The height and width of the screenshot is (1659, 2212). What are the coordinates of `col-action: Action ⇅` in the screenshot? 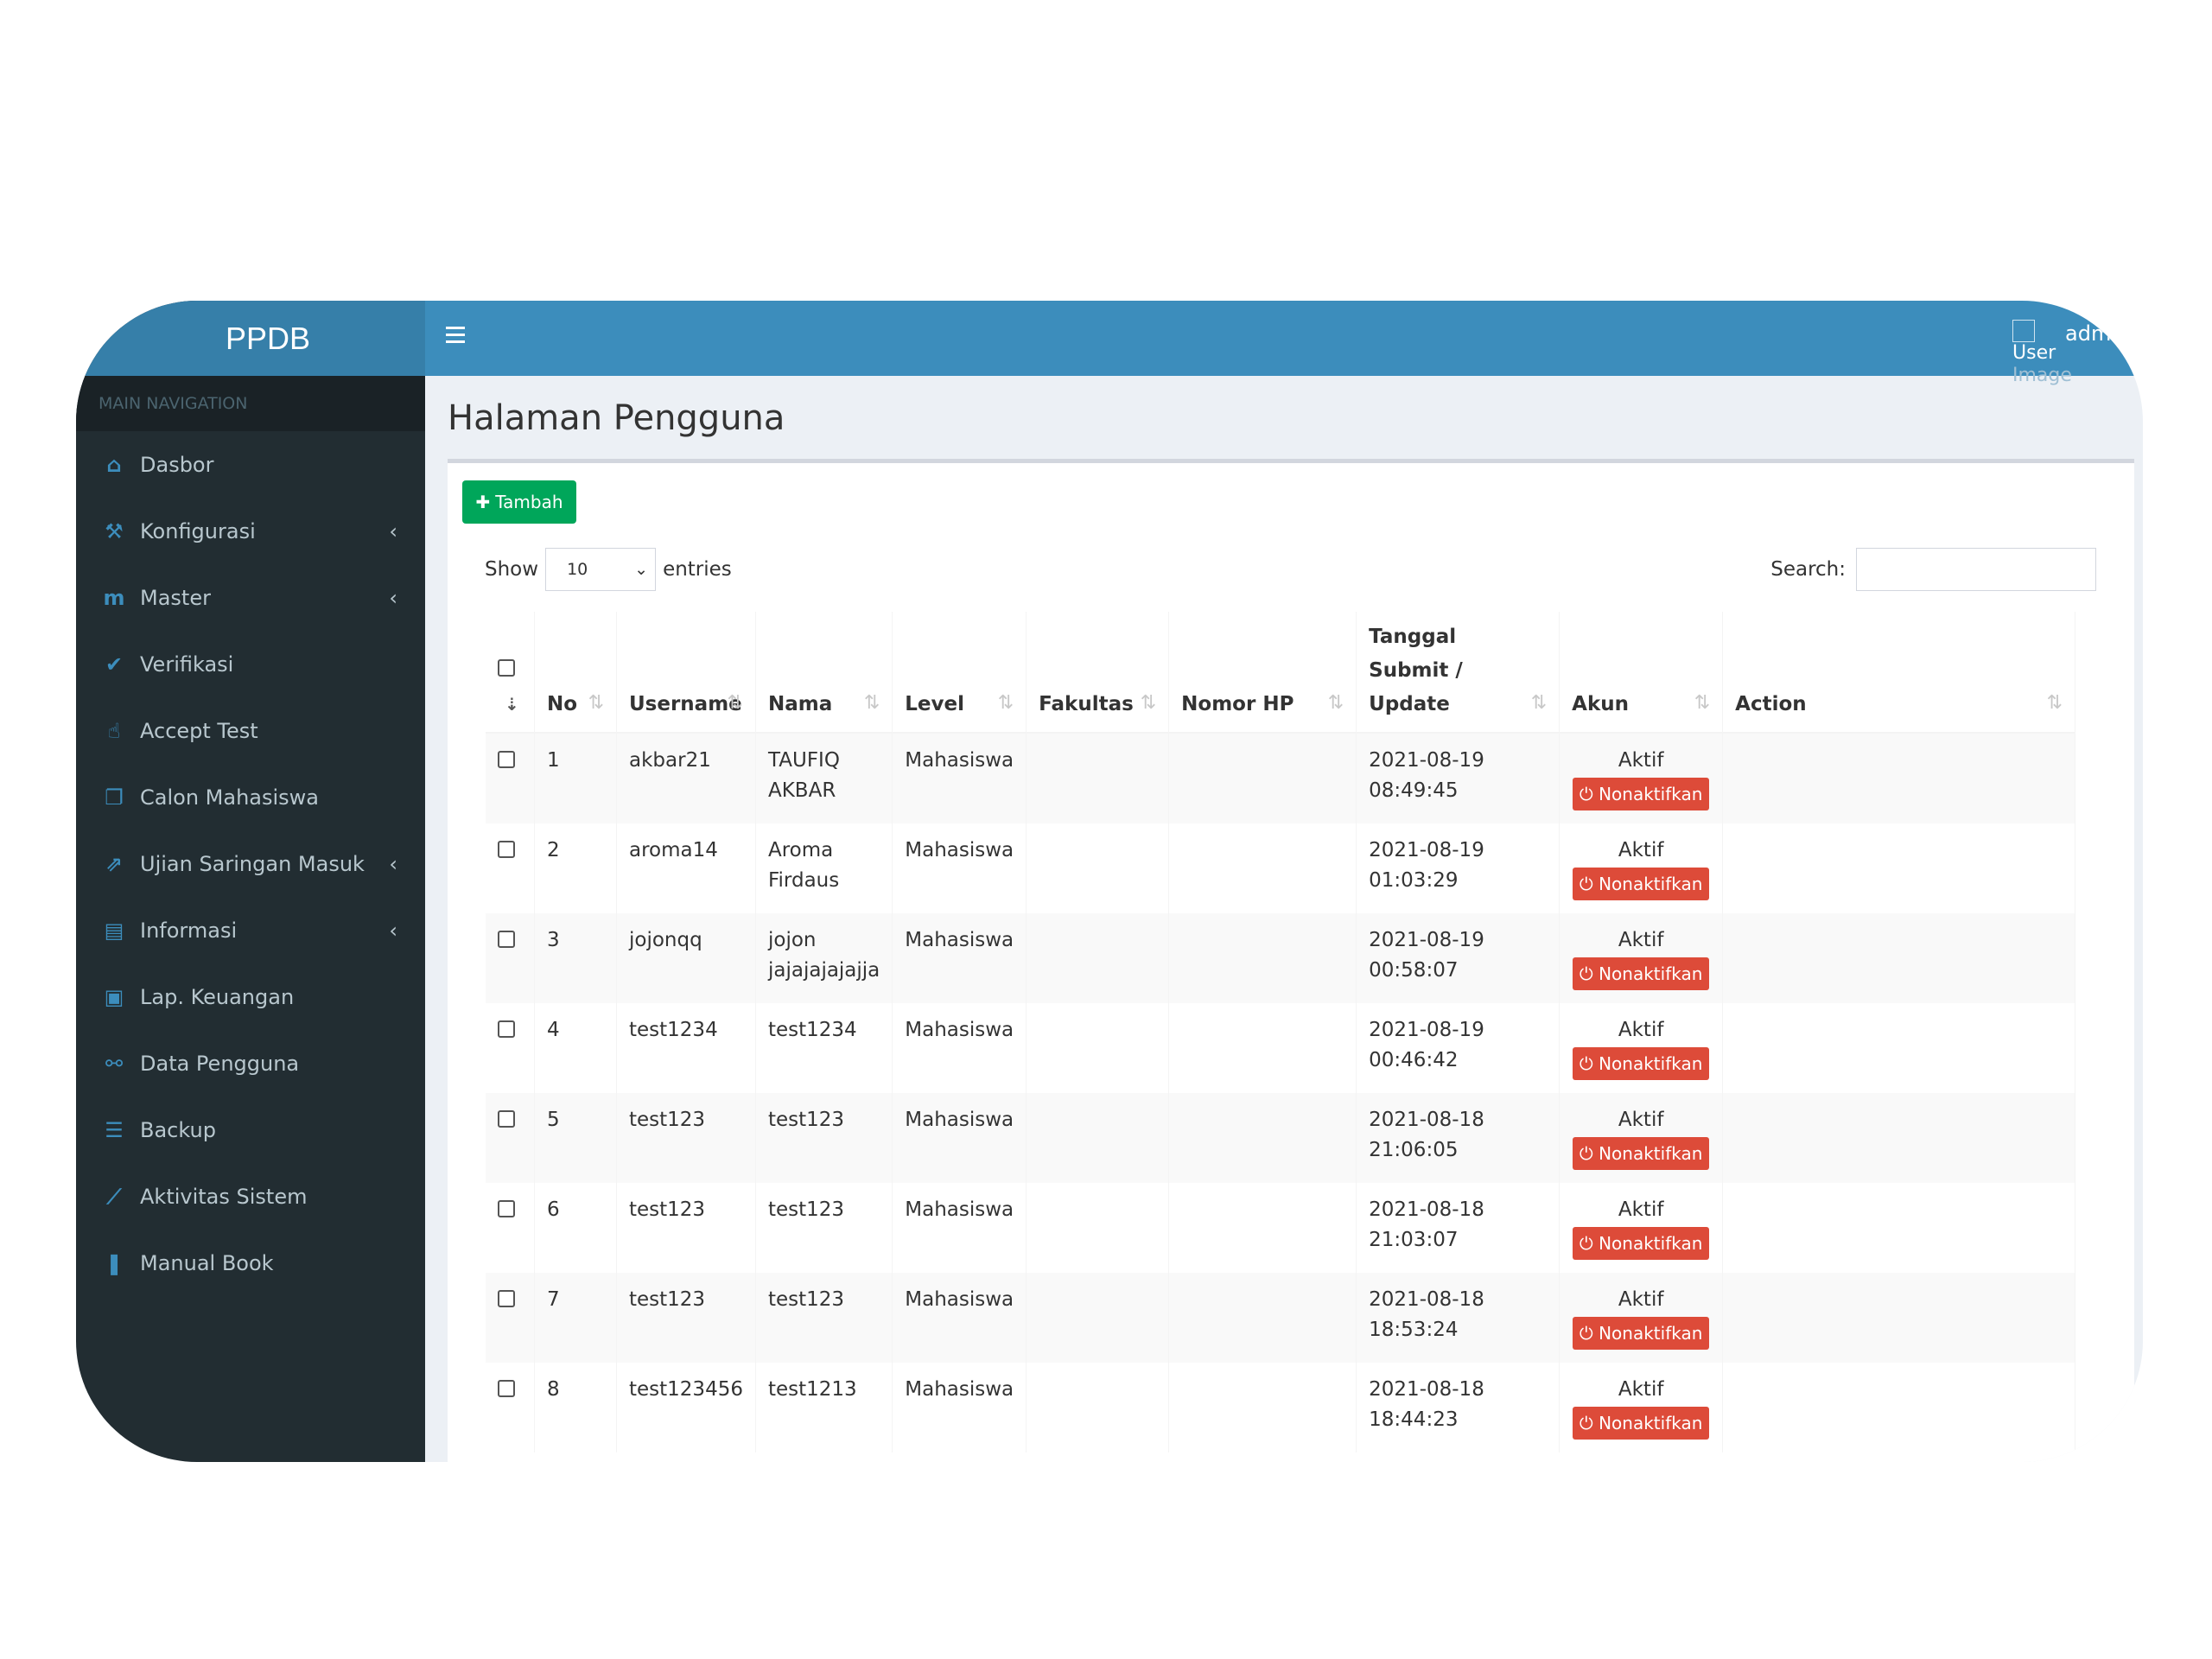 It's located at (1898, 673).